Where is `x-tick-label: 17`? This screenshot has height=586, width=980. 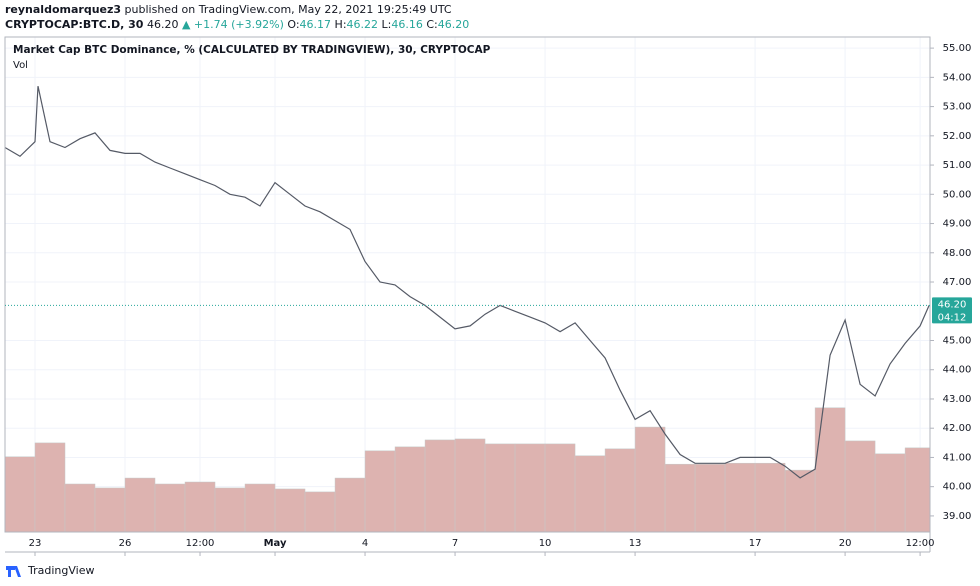
x-tick-label: 17 is located at coordinates (755, 543).